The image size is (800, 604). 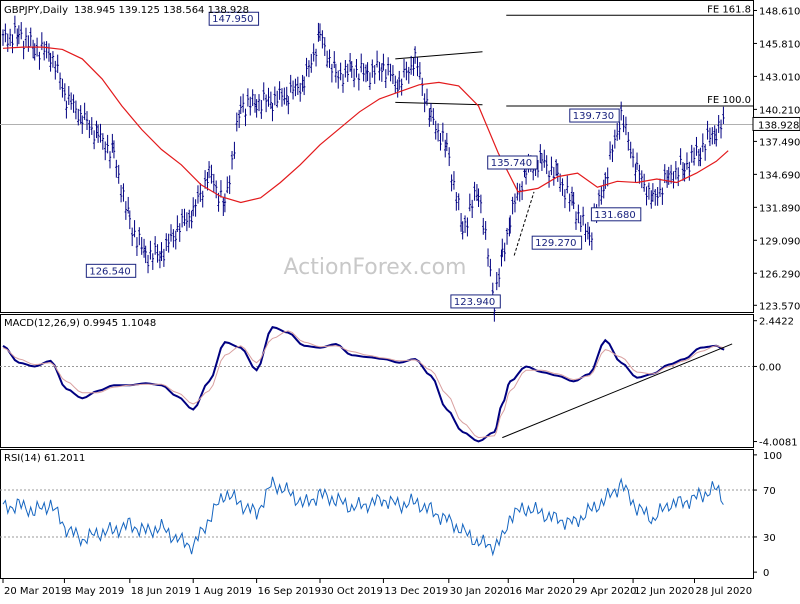 I want to click on price-y-tick-label: 140.210, so click(x=779, y=110).